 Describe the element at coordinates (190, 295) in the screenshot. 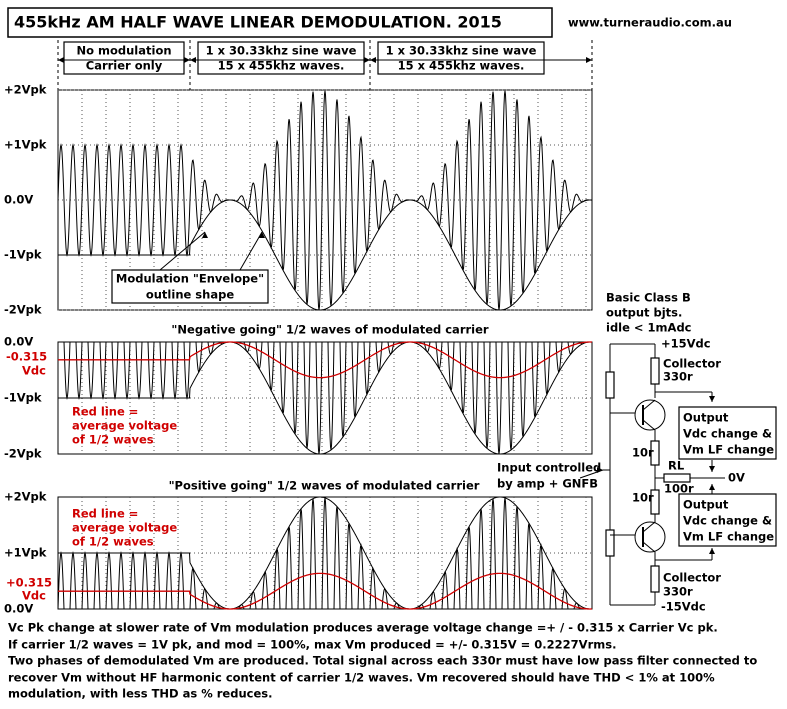

I see `callout-text: outline shape` at that location.